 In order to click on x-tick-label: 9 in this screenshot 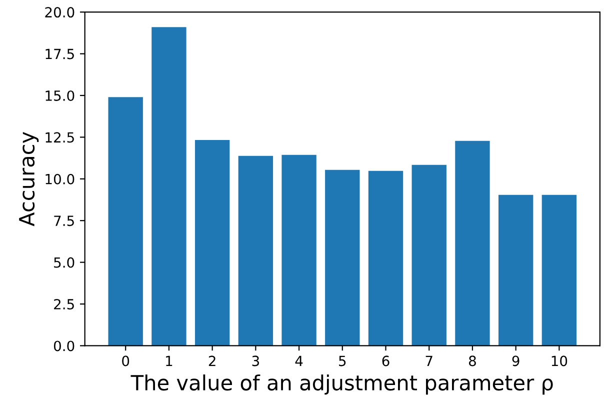, I will do `click(516, 361)`.